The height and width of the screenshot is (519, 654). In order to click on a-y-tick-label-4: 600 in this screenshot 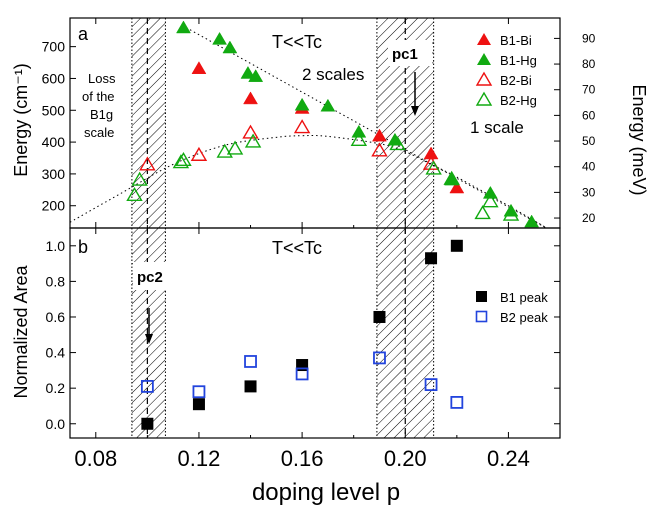, I will do `click(54, 78)`.